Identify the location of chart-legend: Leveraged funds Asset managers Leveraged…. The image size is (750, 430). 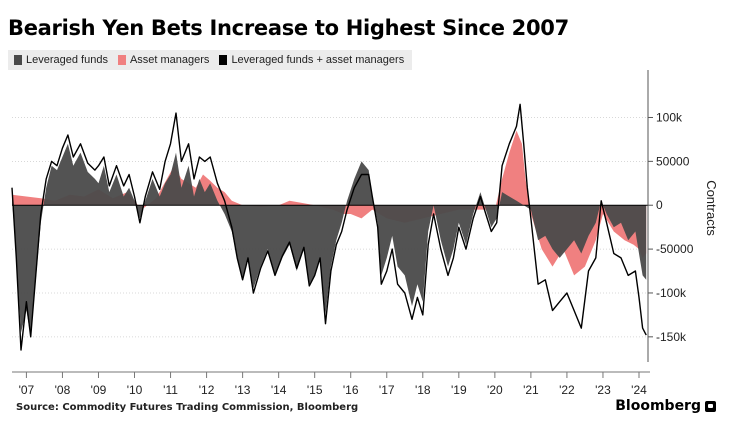
(210, 60).